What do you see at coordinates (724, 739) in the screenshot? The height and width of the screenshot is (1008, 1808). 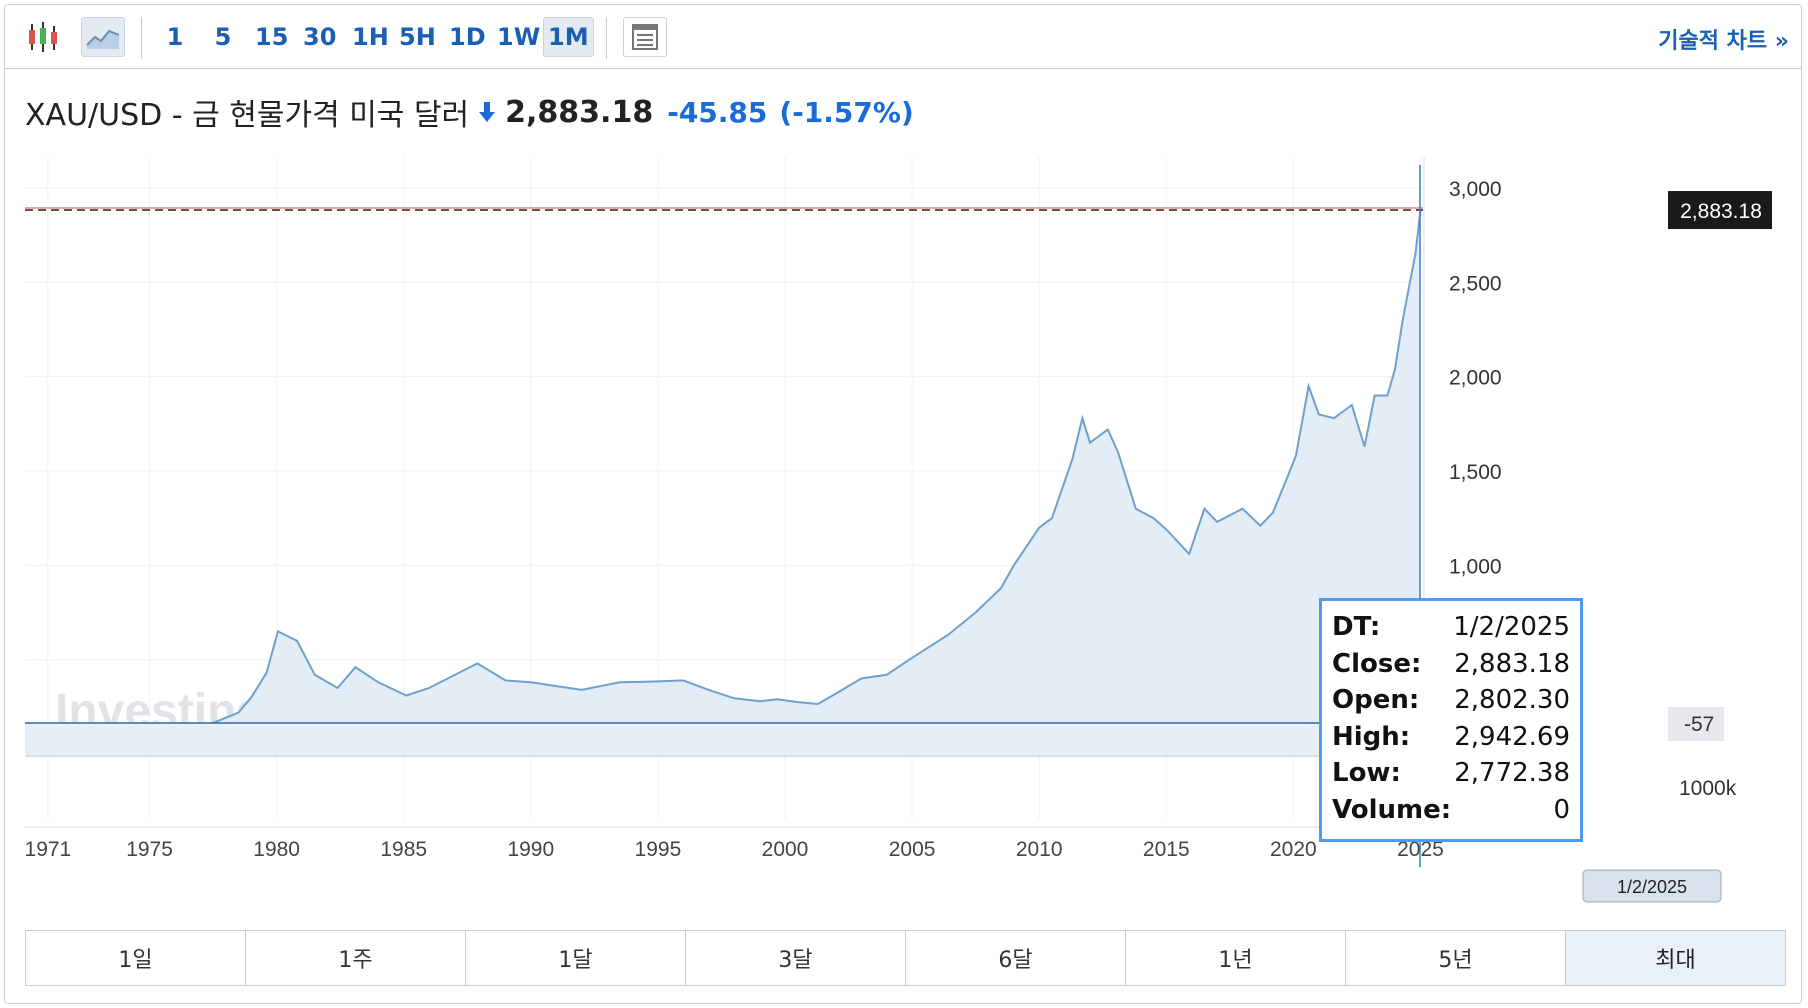 I see `indicator-area` at bounding box center [724, 739].